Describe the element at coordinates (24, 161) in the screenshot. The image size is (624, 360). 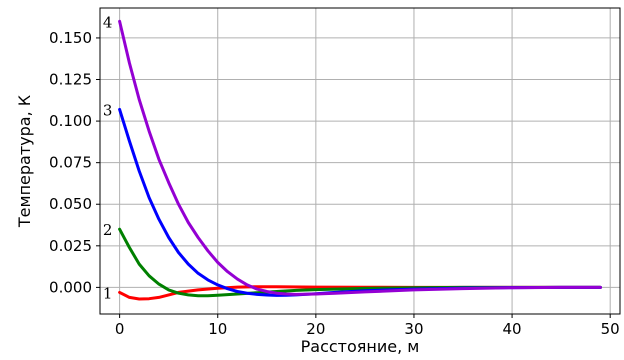
I see `y-axis-label: Температура, К` at that location.